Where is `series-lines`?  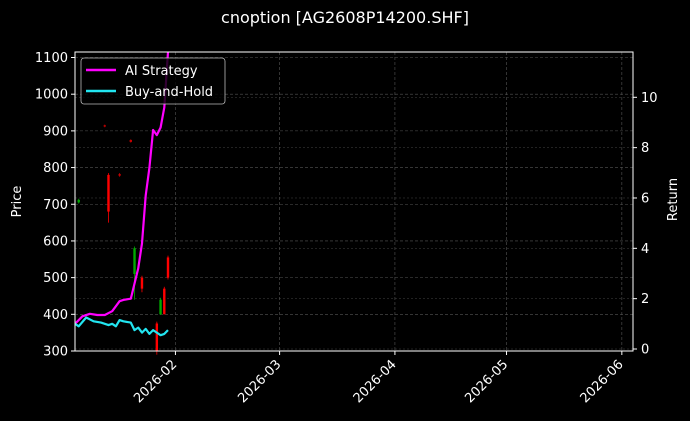
series-lines is located at coordinates (122, 194).